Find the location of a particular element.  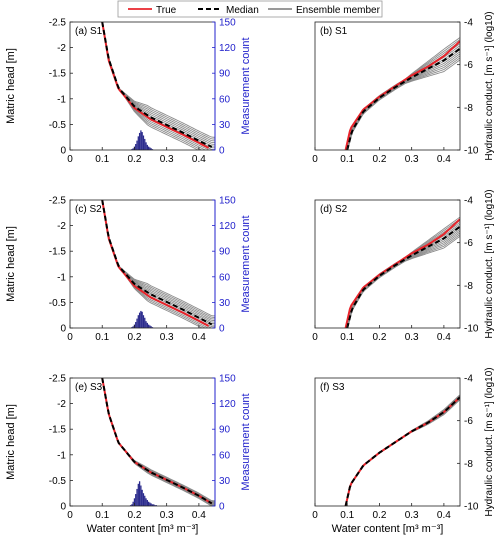

y-tick-label: -2.5 is located at coordinates (58, 201).